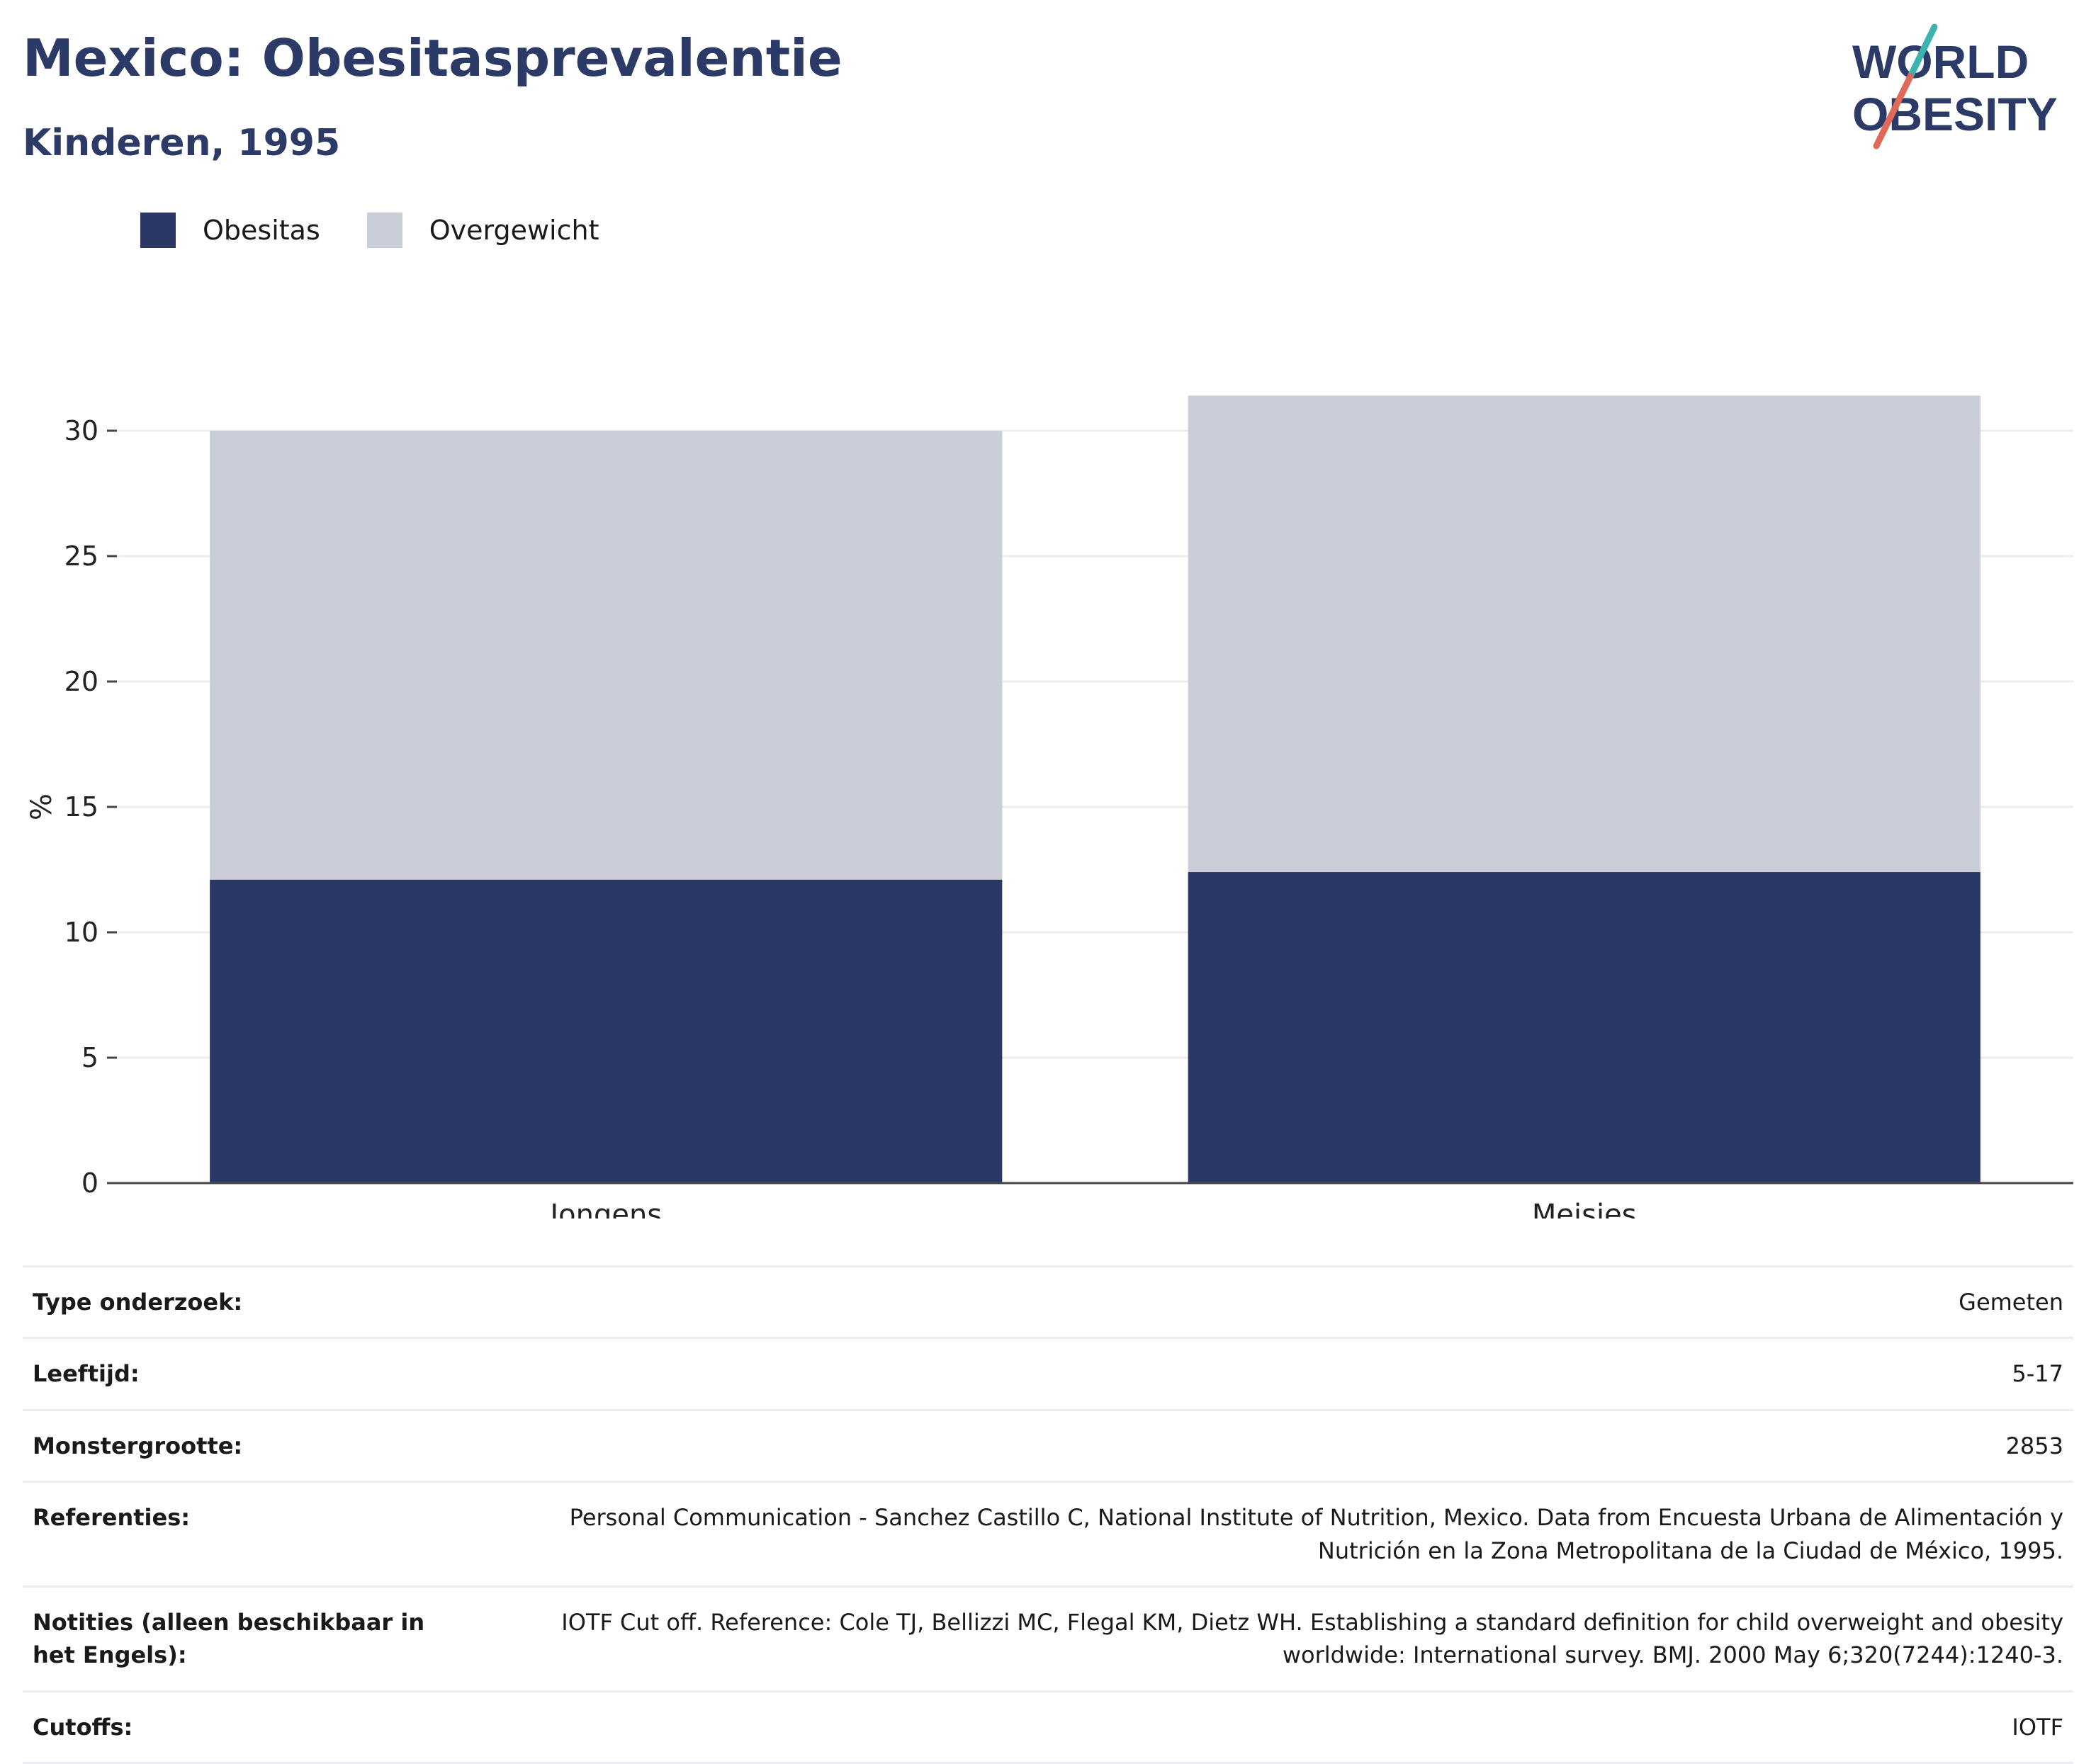 Image resolution: width=2096 pixels, height=1764 pixels. I want to click on info-row-age: Leeftijd: 5-17, so click(1048, 1373).